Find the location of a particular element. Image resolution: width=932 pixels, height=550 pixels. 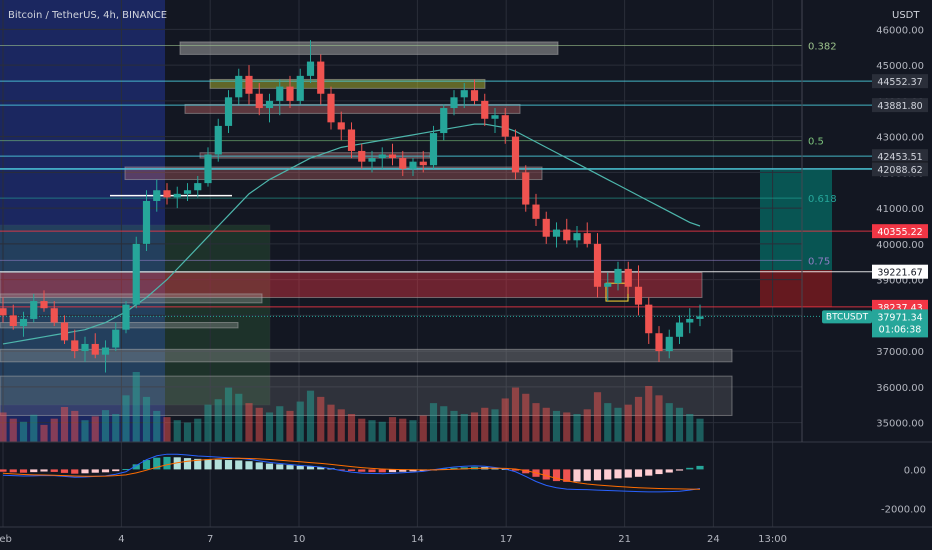

current-price-label is located at coordinates (900, 323).